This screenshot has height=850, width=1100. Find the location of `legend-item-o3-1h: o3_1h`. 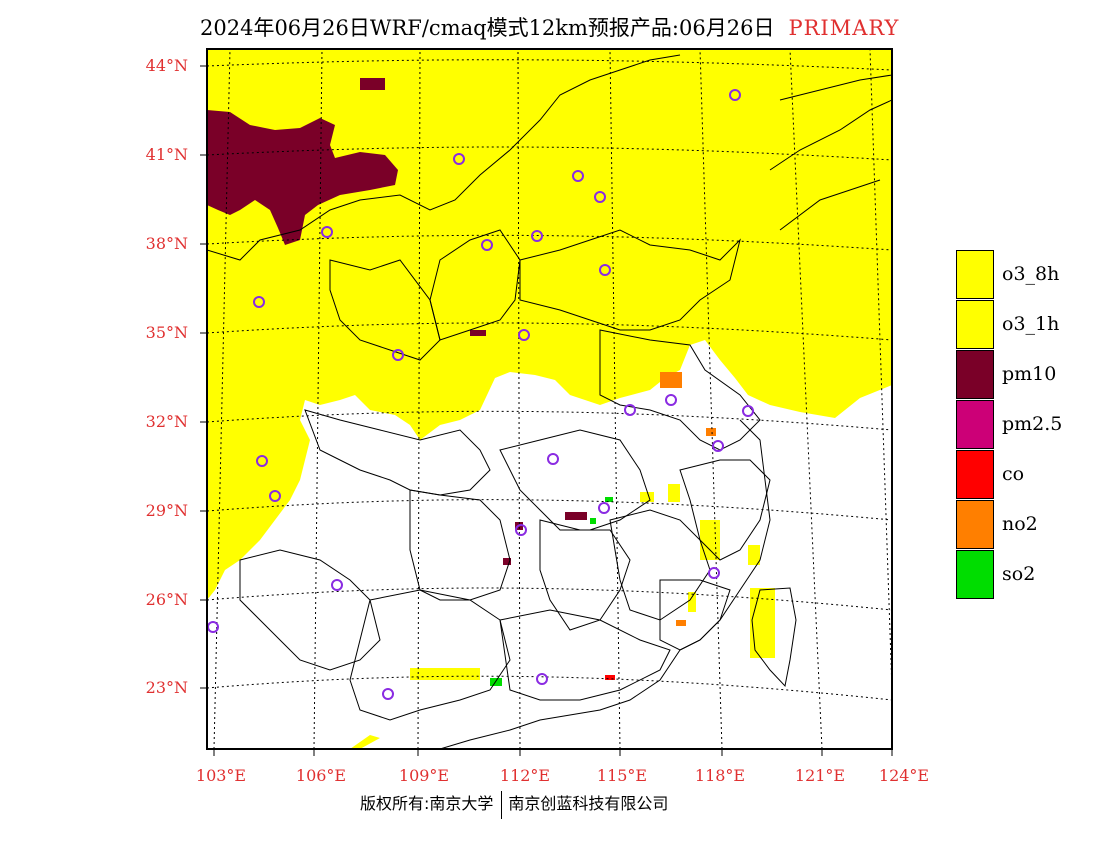

legend-item-o3-1h: o3_1h is located at coordinates (1009, 324).